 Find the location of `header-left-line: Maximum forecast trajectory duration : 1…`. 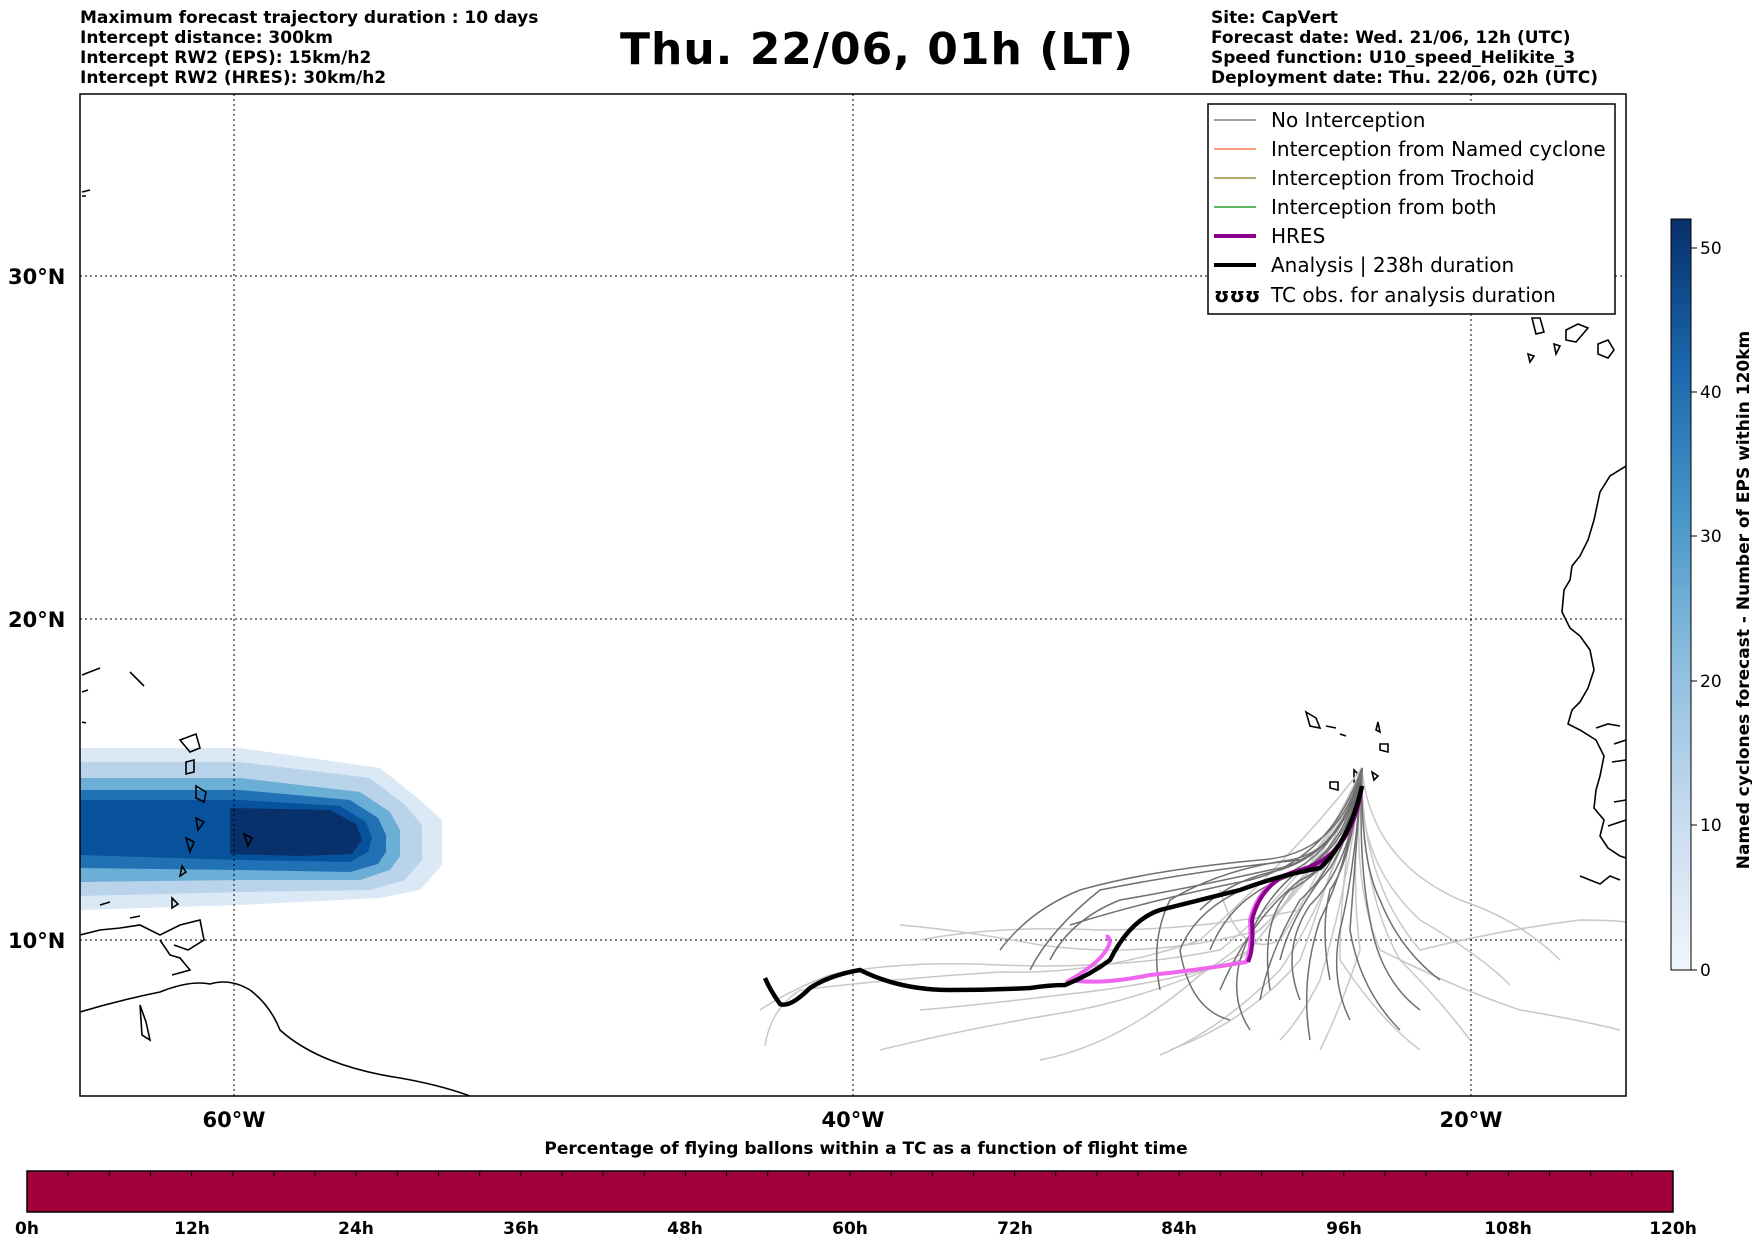

header-left-line: Maximum forecast trajectory duration : 1… is located at coordinates (309, 18).